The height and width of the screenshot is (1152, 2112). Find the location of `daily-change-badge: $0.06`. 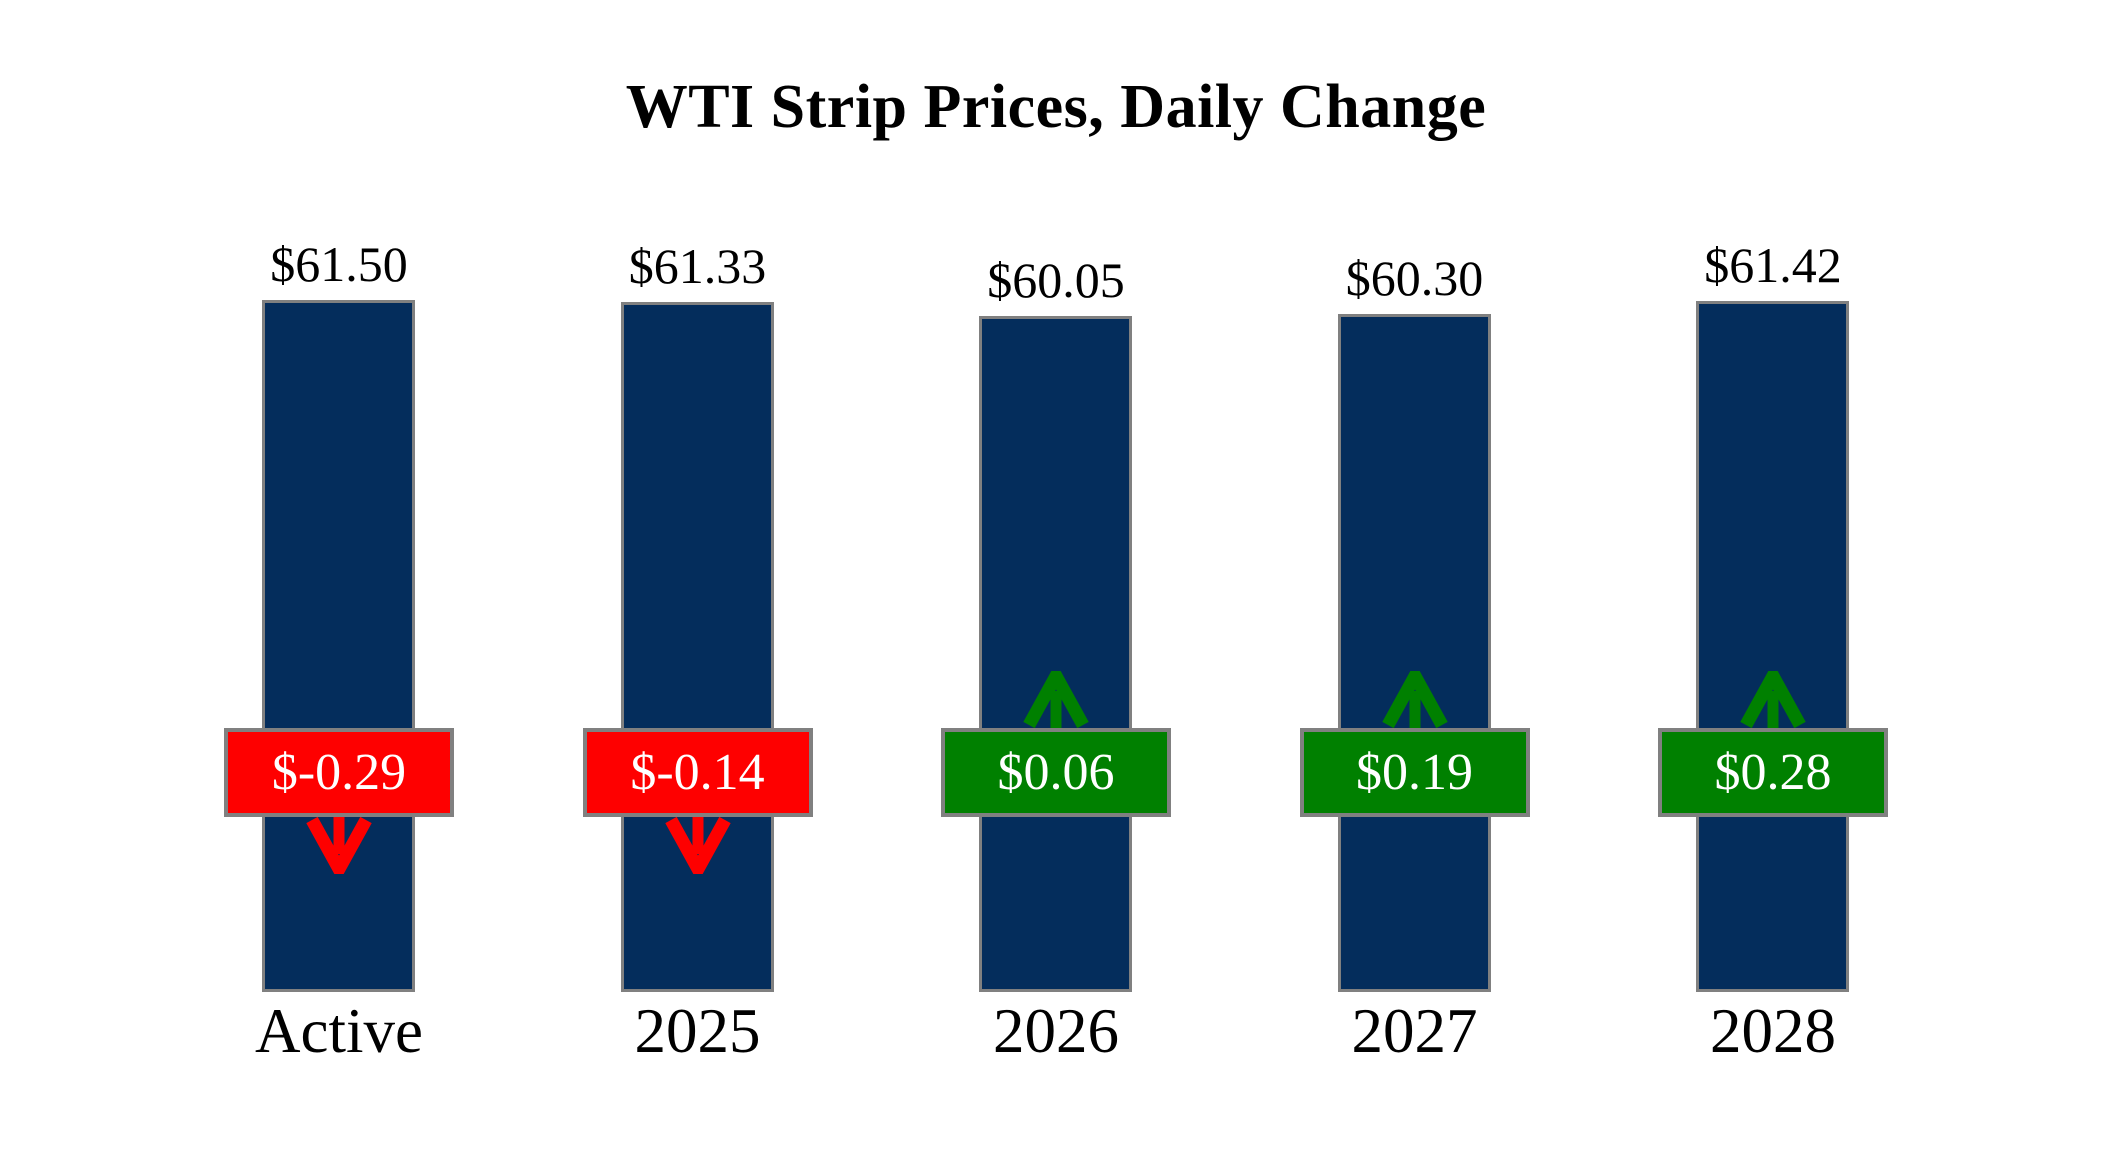

daily-change-badge: $0.06 is located at coordinates (1056, 772).